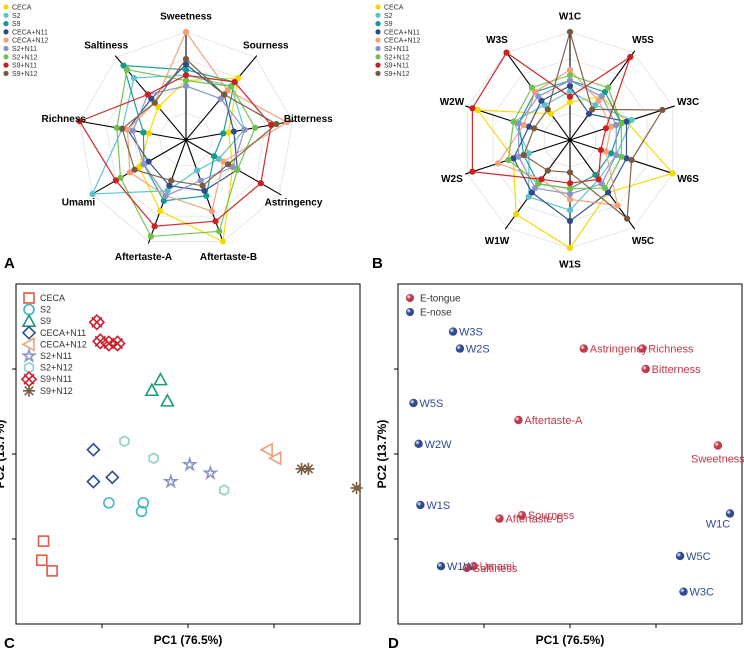 The width and height of the screenshot is (744, 654). What do you see at coordinates (171, 180) in the screenshot?
I see `radar-point-s9-n12-aftertaste-a` at bounding box center [171, 180].